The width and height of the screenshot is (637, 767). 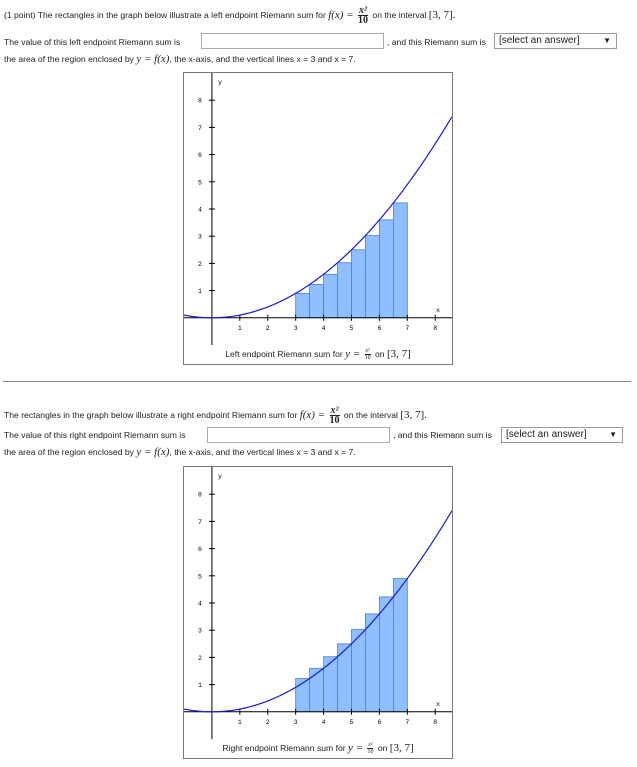 I want to click on problem1-caption-text: Left endpoint Riemann sum for, so click(x=284, y=354).